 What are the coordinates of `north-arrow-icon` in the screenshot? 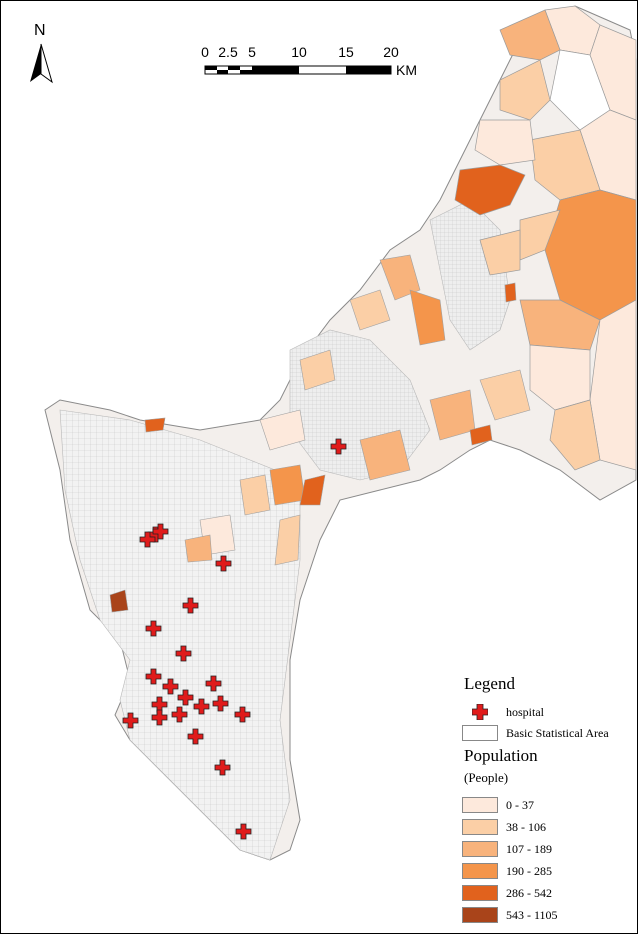 It's located at (41, 63).